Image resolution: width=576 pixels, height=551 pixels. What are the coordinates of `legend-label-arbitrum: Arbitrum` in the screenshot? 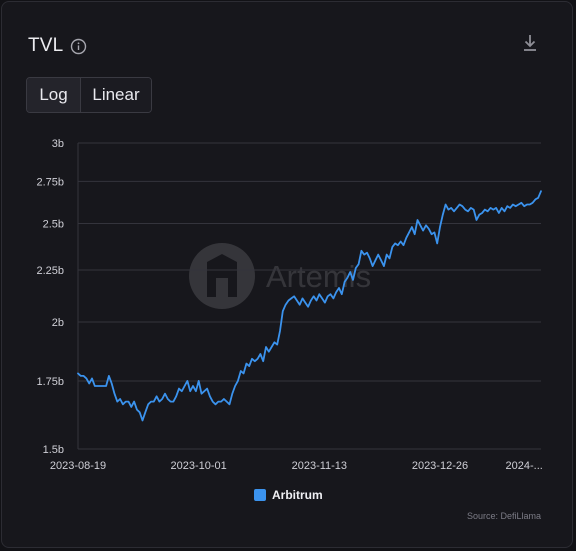 It's located at (297, 495).